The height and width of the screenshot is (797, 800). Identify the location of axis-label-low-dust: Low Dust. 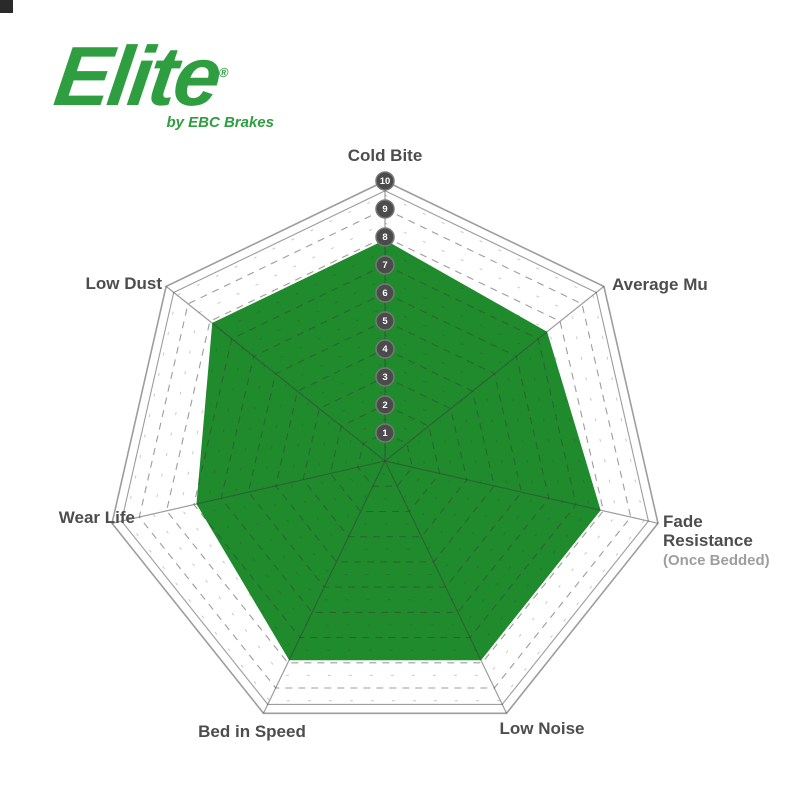
(124, 283).